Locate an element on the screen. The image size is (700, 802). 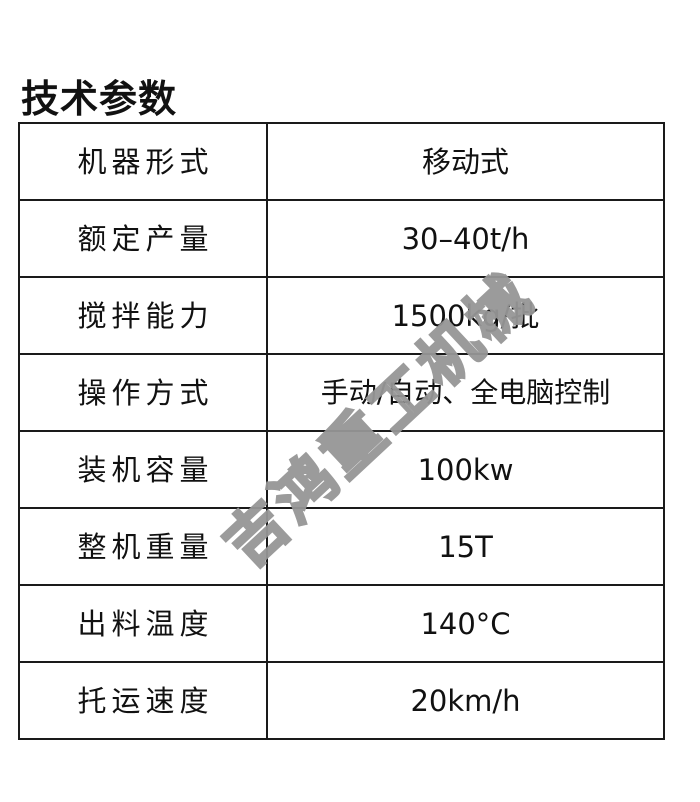
spec-value-cell: 100kw is located at coordinates (465, 469).